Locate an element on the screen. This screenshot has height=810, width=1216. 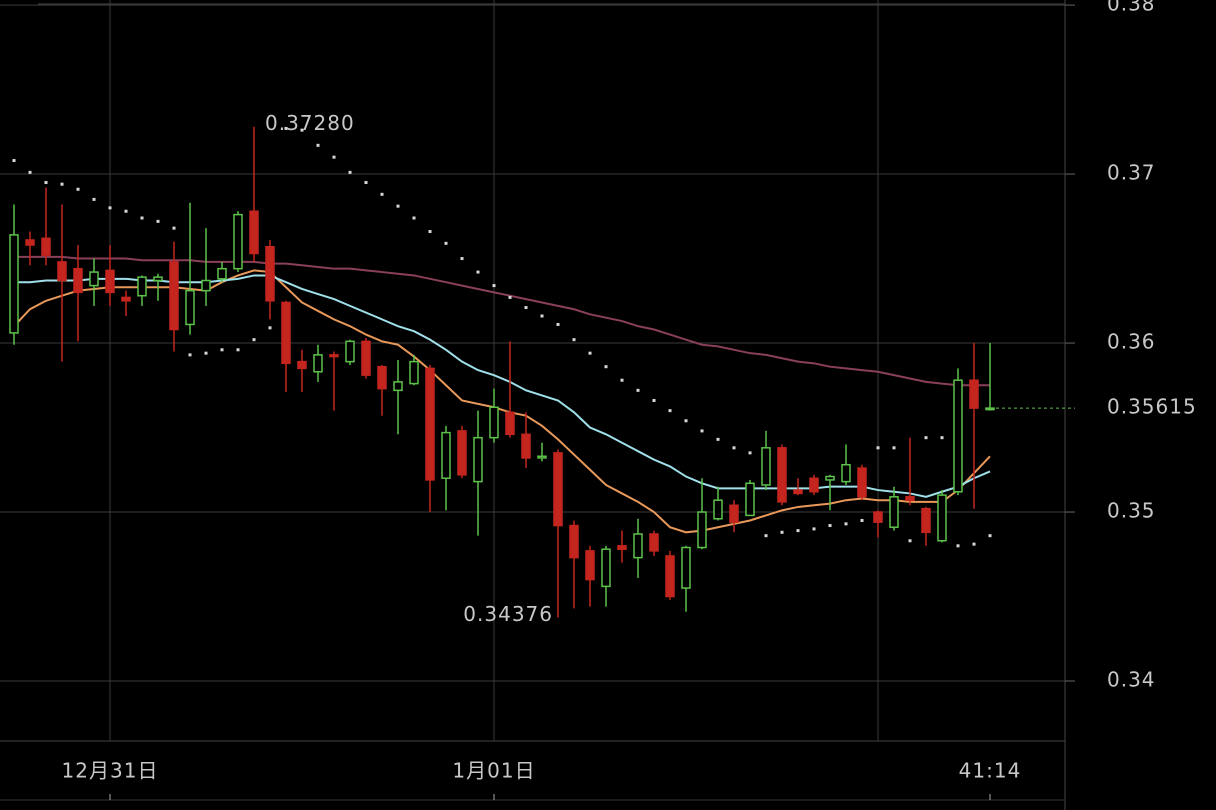
y-tick-label: 0.37 is located at coordinates (1131, 173).